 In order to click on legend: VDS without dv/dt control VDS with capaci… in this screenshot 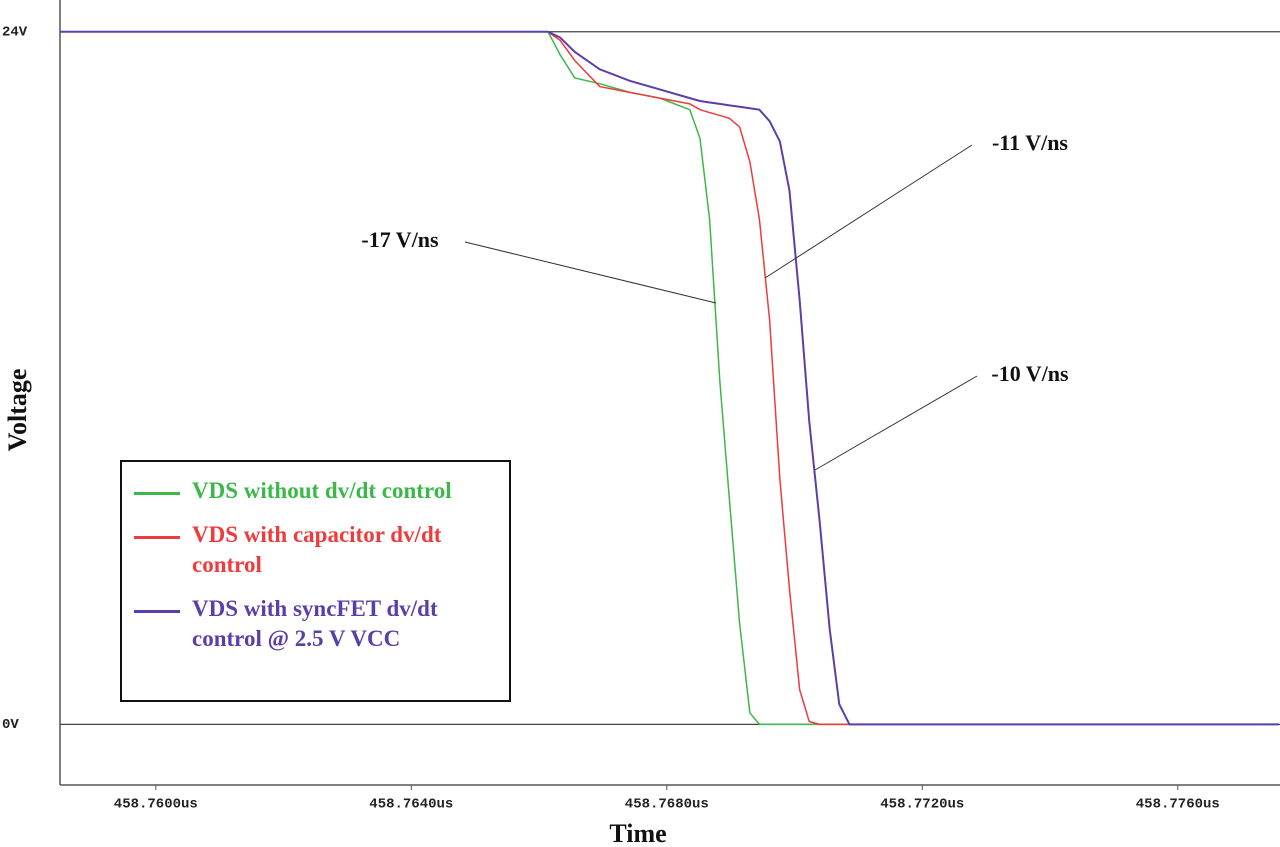, I will do `click(315, 581)`.